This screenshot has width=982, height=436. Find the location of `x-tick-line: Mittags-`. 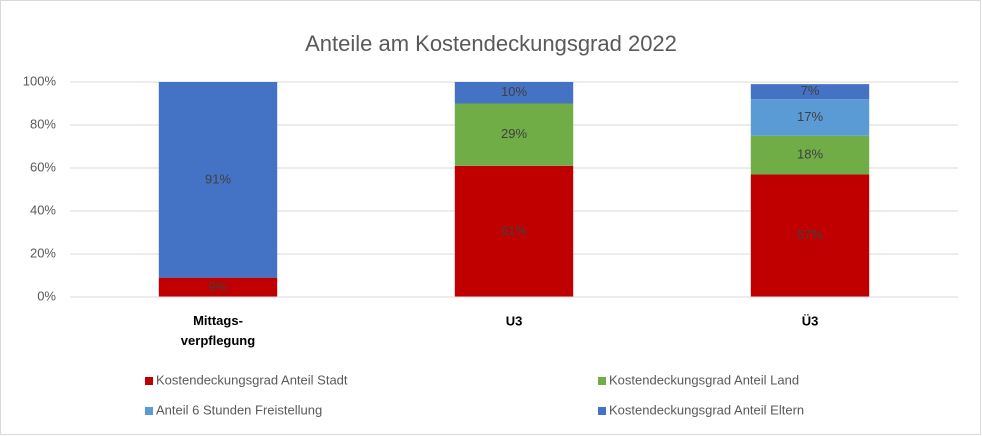

x-tick-line: Mittags- is located at coordinates (218, 320).